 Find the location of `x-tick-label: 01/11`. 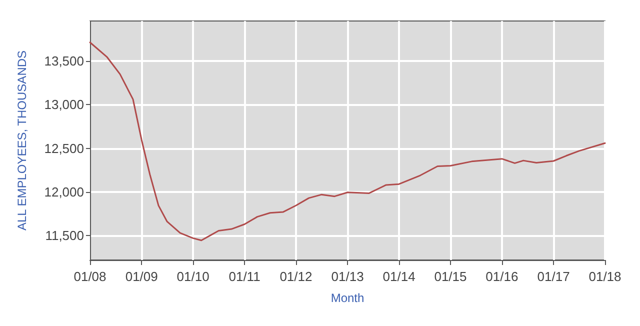

x-tick-label: 01/11 is located at coordinates (244, 276).